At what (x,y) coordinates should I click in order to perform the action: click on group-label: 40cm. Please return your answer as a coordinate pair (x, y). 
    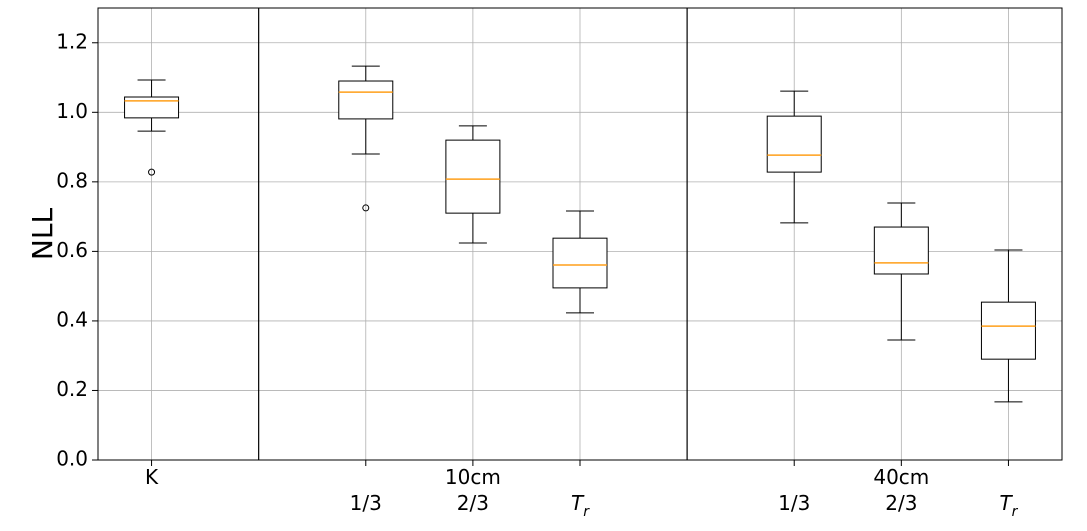
    Looking at the image, I should click on (901, 477).